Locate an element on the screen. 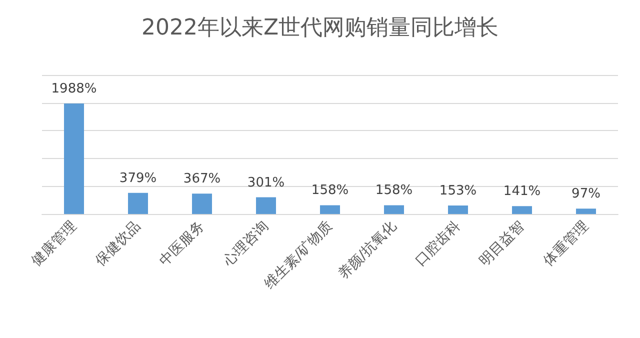  x-tick-label: 保健饮品 is located at coordinates (118, 244).